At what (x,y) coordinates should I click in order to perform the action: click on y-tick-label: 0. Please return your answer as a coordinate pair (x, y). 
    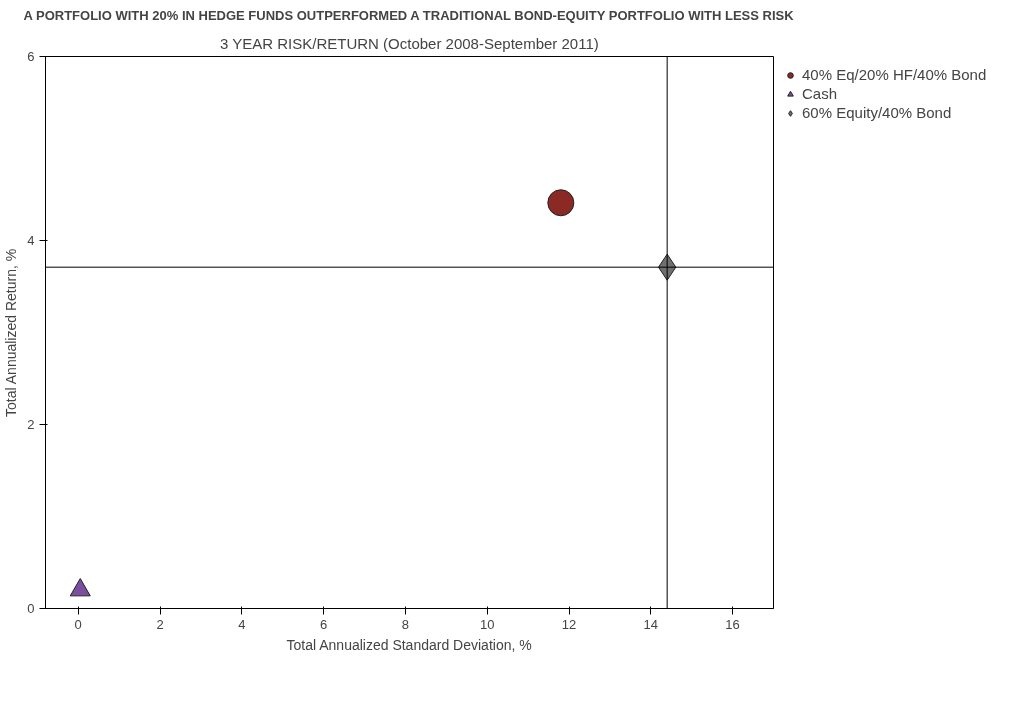
    Looking at the image, I should click on (31, 608).